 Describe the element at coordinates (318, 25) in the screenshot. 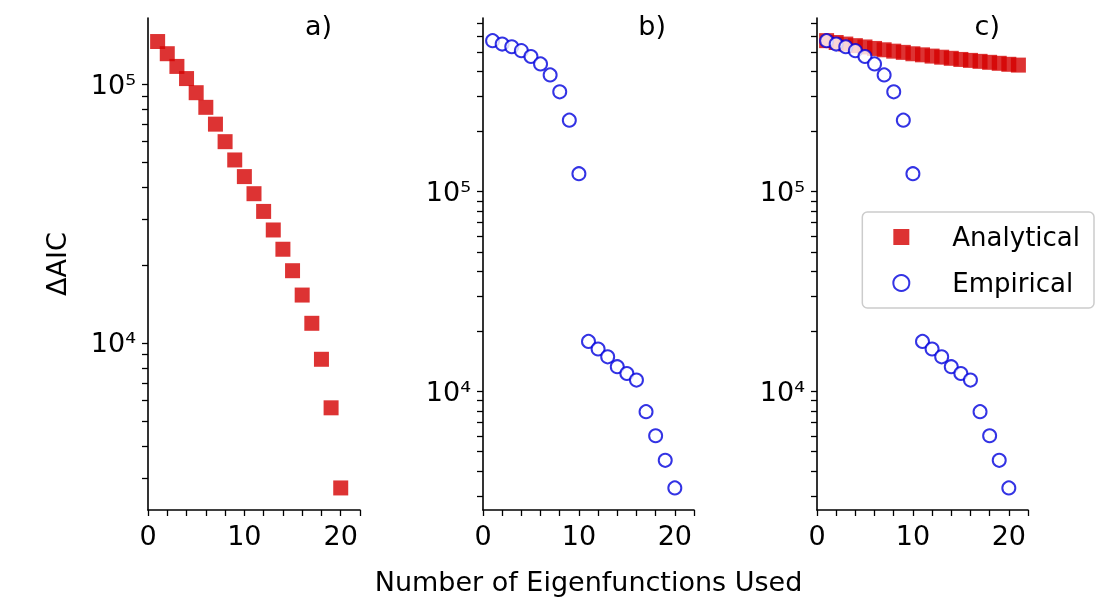

I see `annotation: a)` at that location.